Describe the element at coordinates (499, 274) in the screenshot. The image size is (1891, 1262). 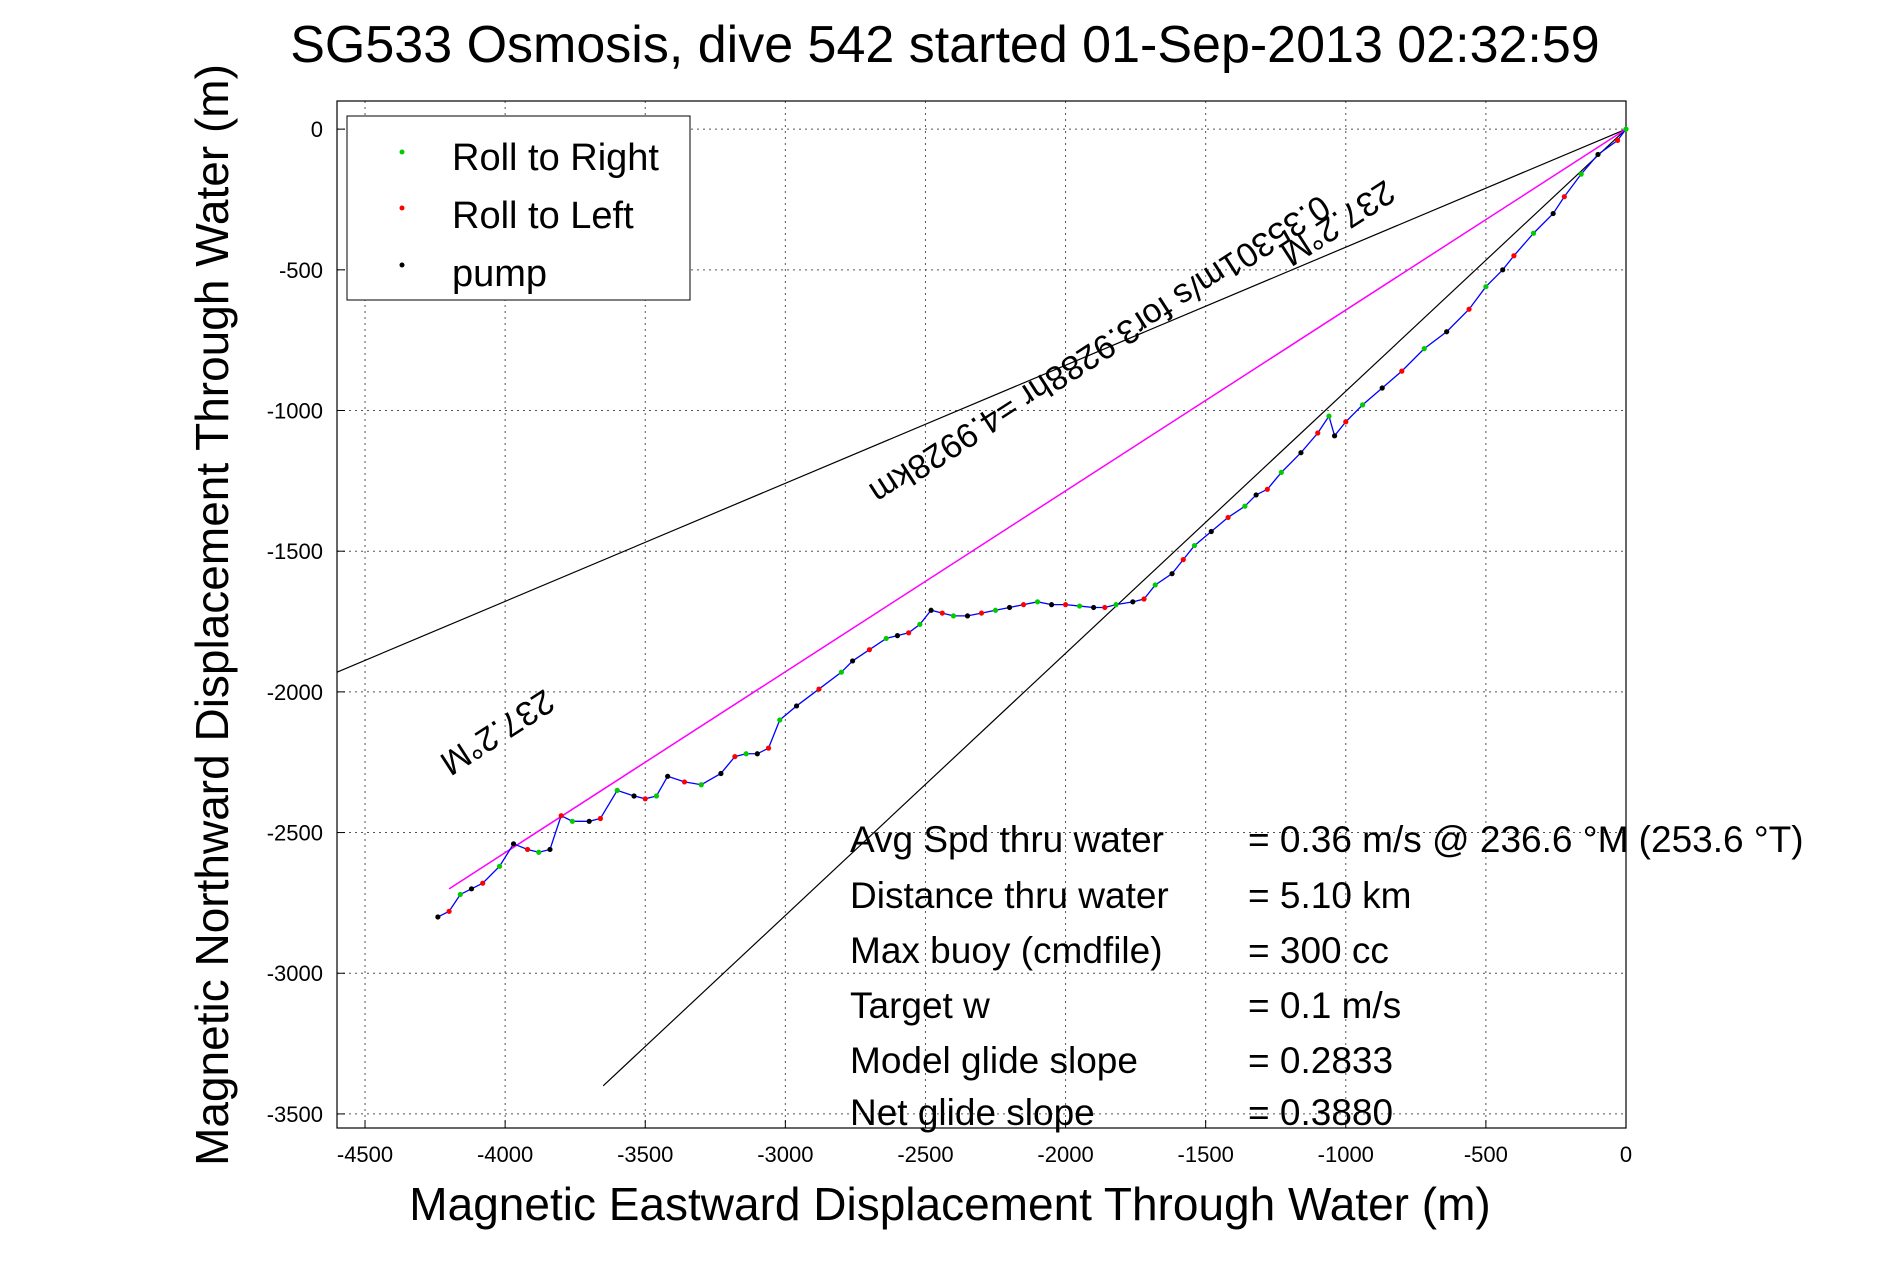
I see `legend-label-pump: pump` at that location.